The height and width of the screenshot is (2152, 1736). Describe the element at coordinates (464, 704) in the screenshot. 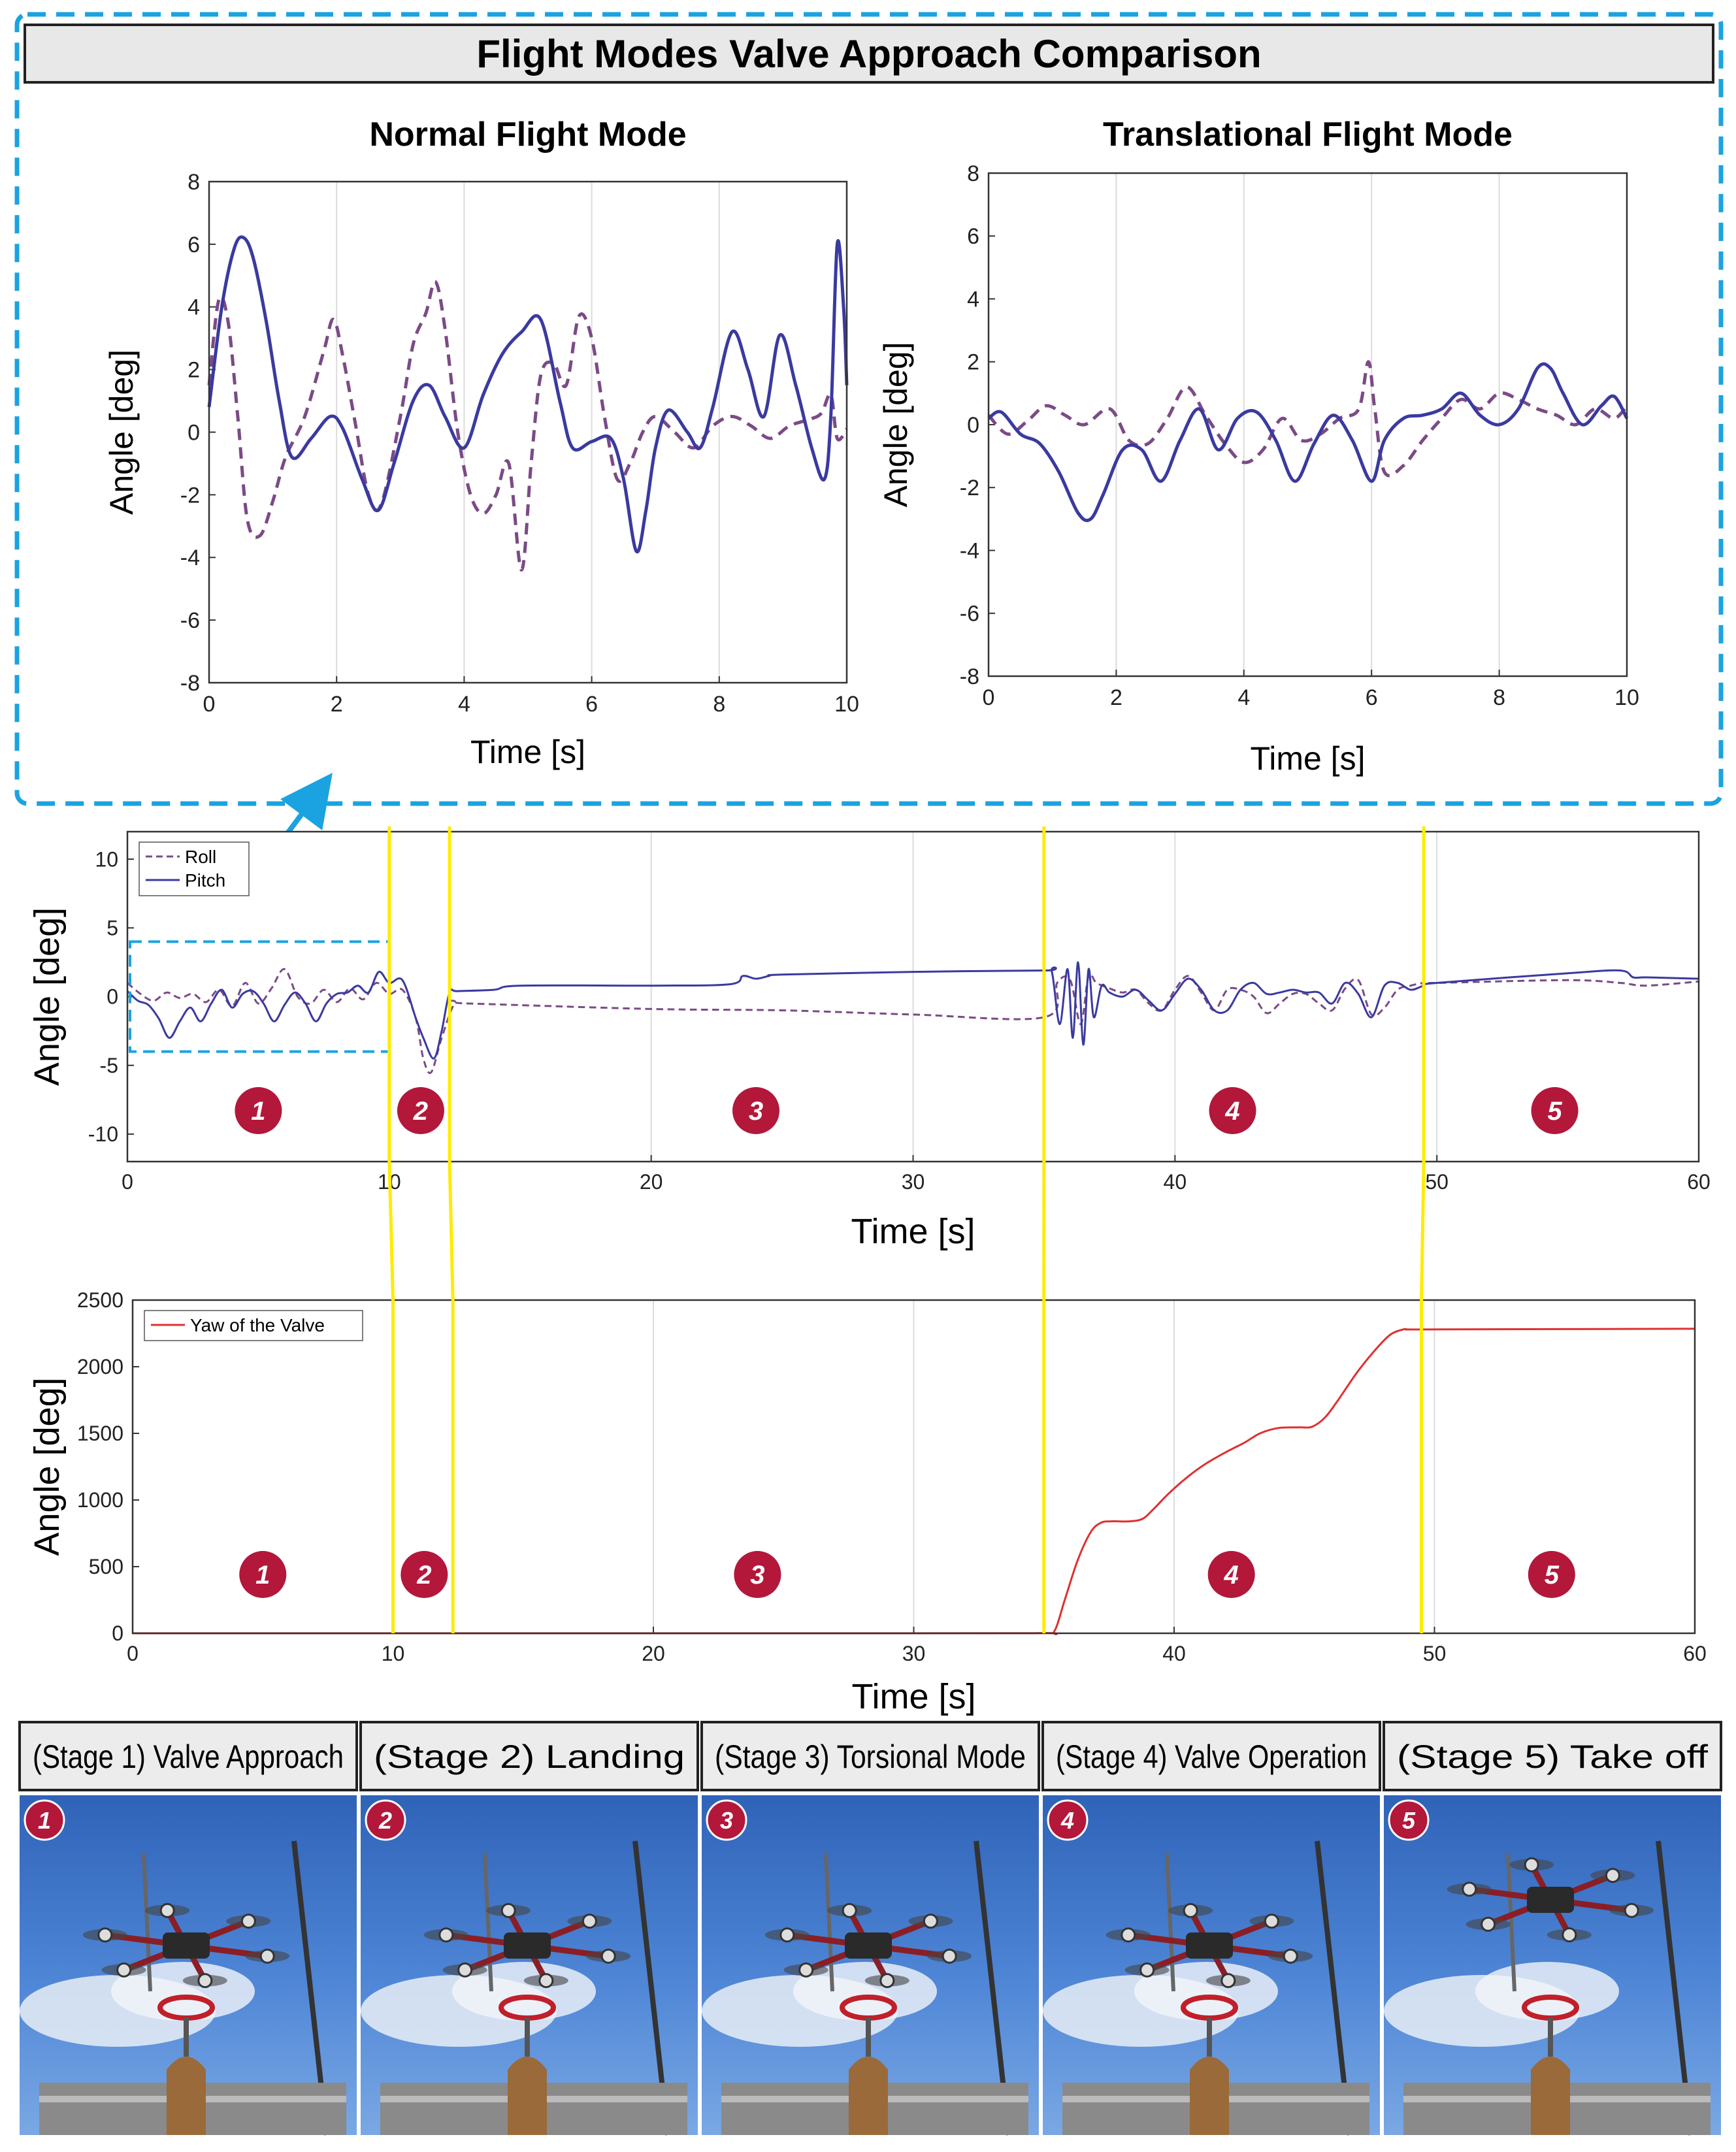

I see `x-tick-label: 4` at that location.